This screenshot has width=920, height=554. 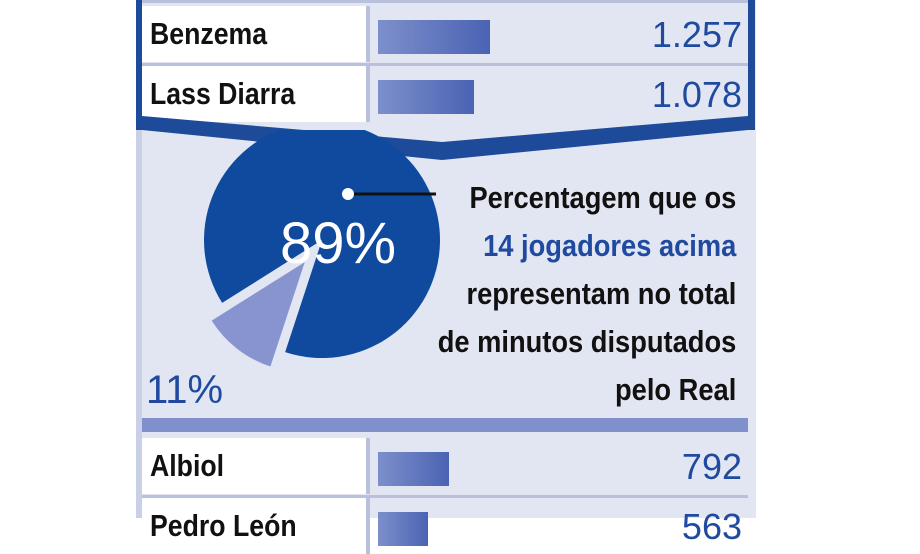 I want to click on pie-label-11: 11%, so click(x=185, y=390).